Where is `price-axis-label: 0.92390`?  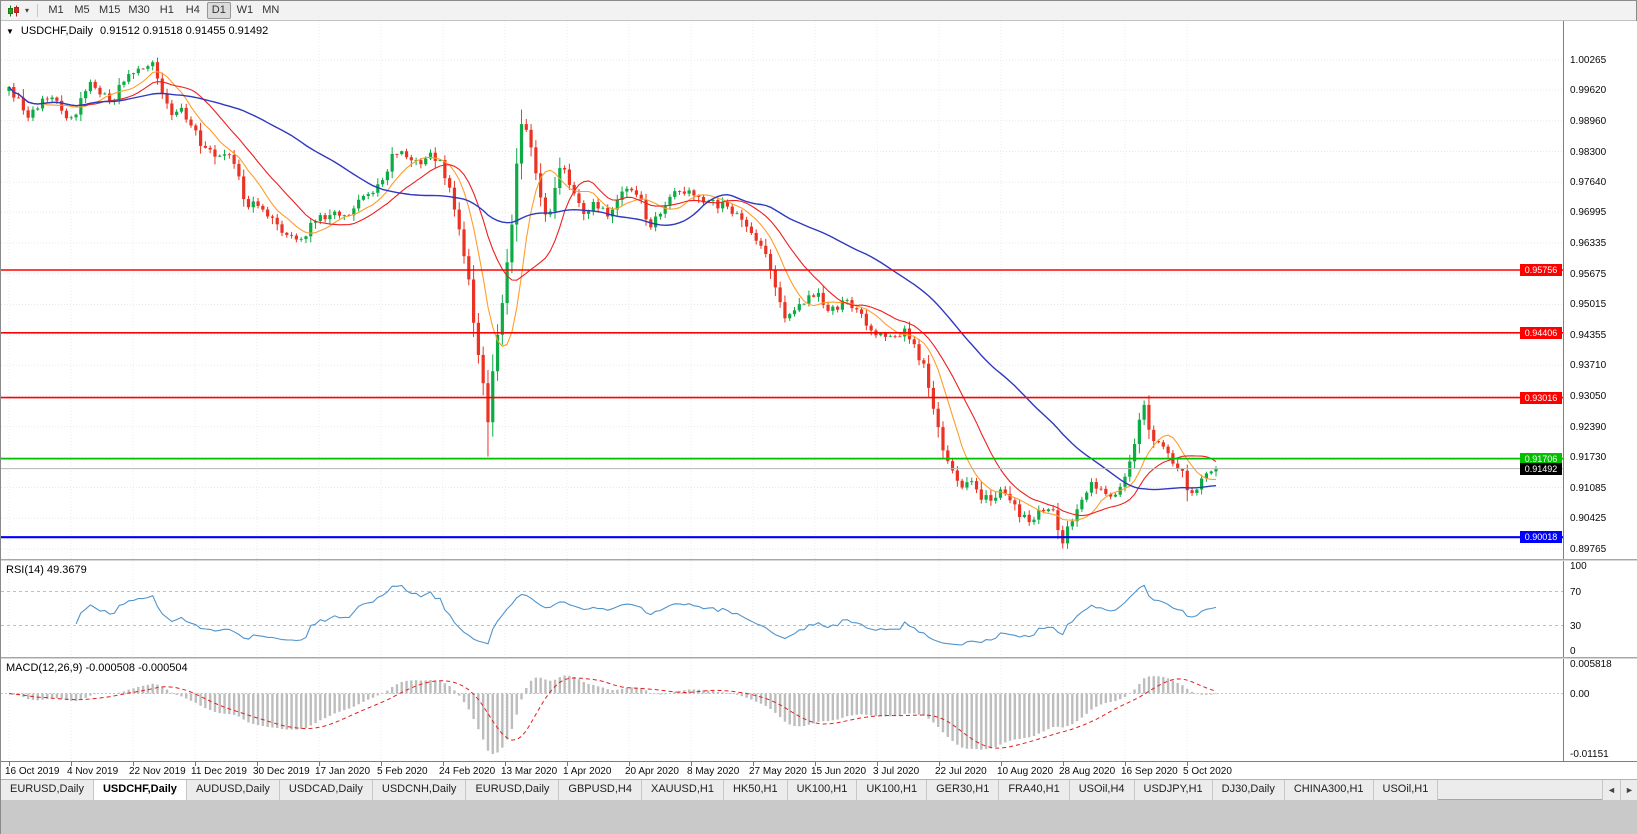 price-axis-label: 0.92390 is located at coordinates (1588, 427).